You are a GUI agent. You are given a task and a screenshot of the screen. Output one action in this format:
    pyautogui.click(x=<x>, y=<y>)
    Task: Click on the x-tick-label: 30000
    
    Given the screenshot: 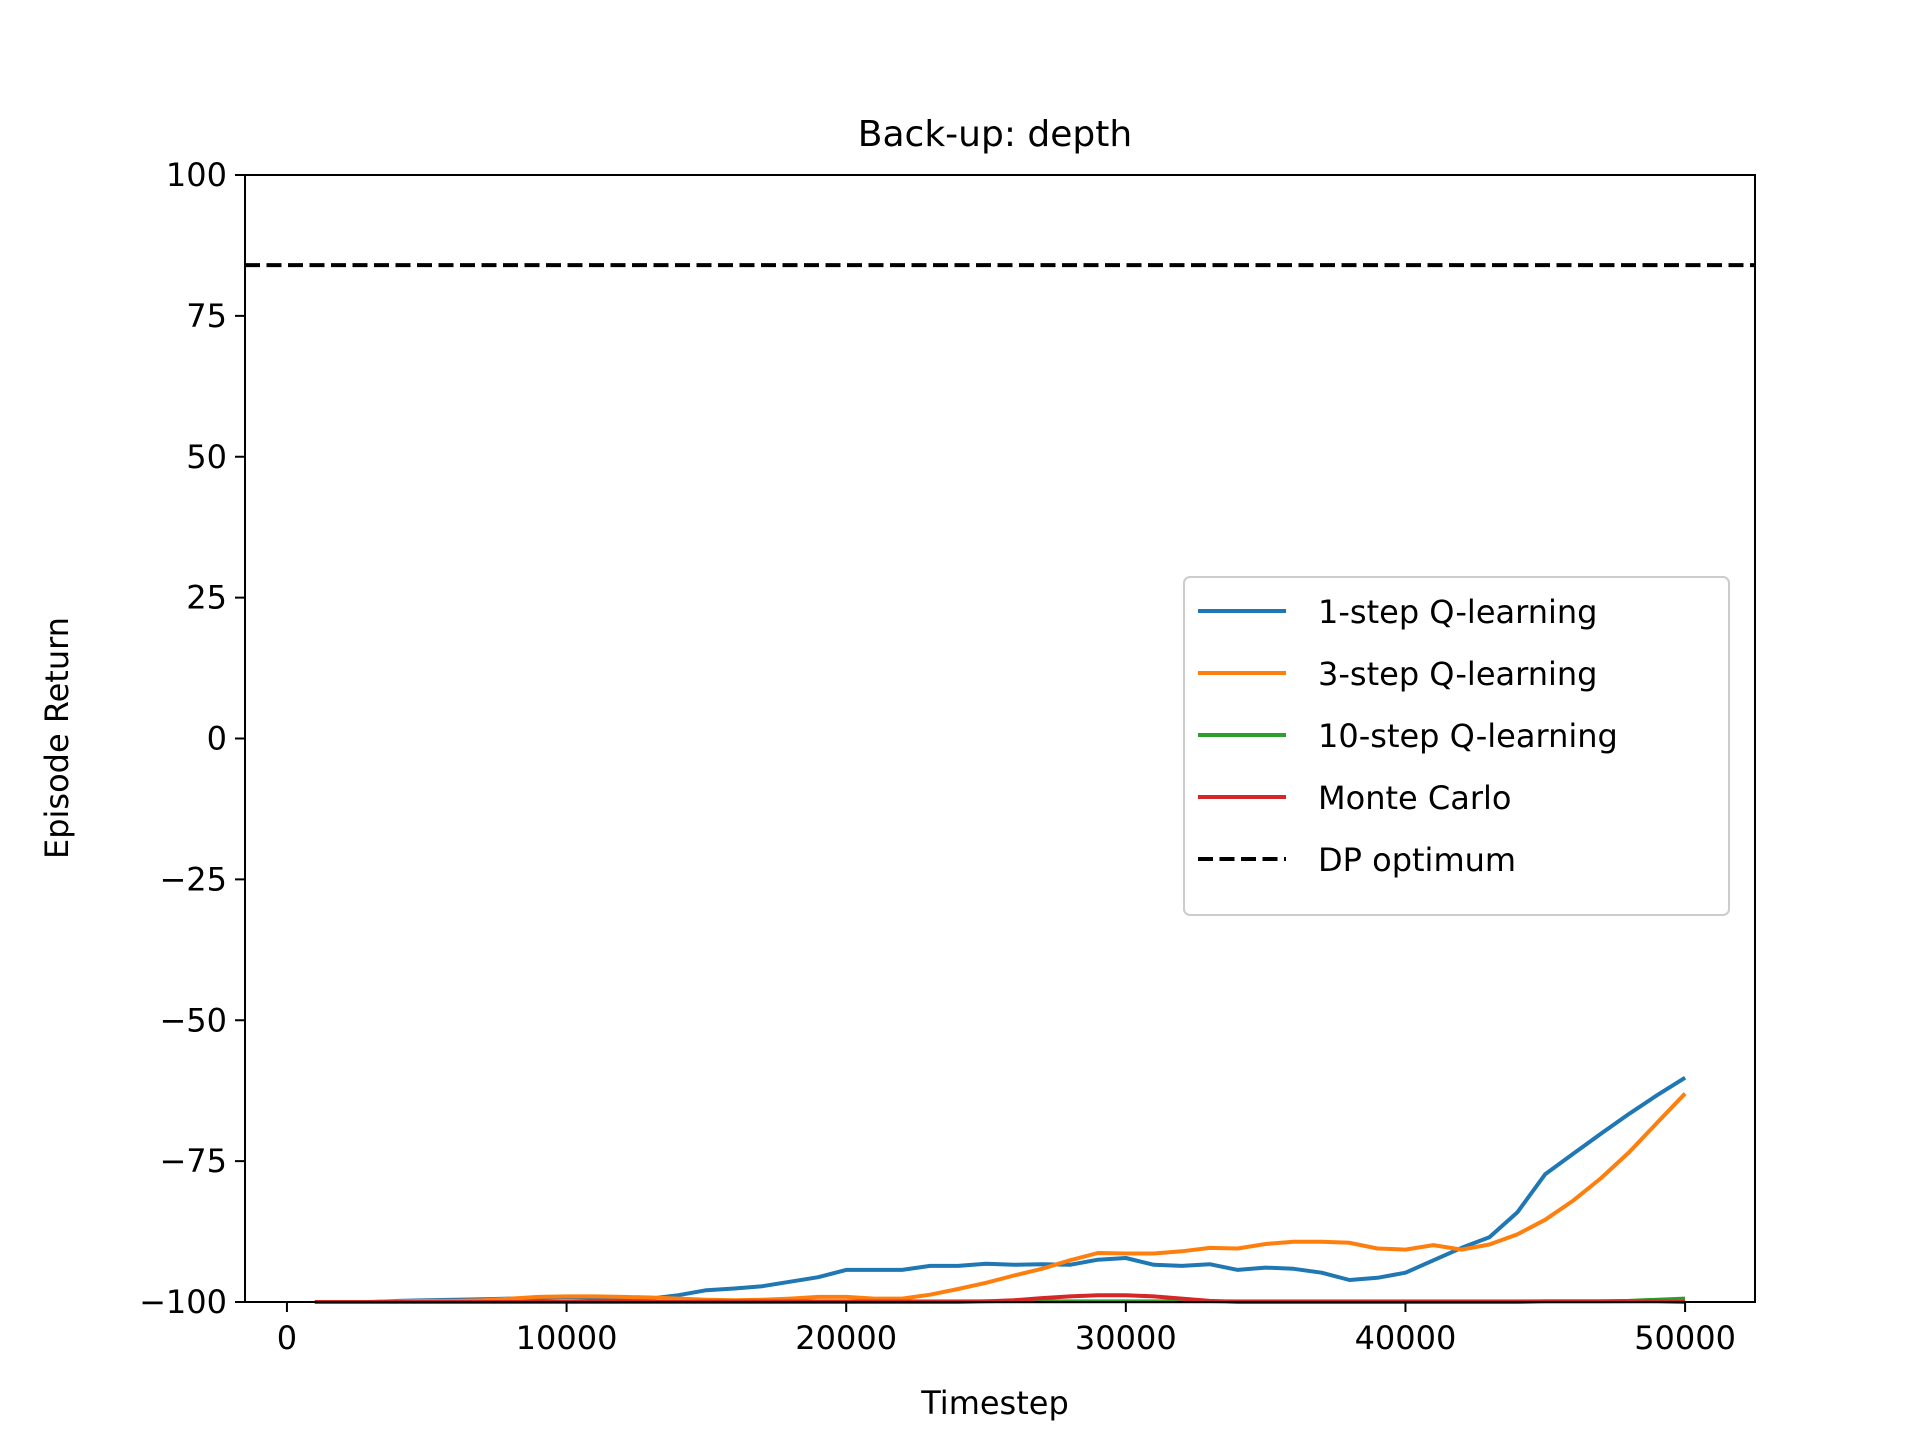 What is the action you would take?
    pyautogui.click(x=1126, y=1338)
    